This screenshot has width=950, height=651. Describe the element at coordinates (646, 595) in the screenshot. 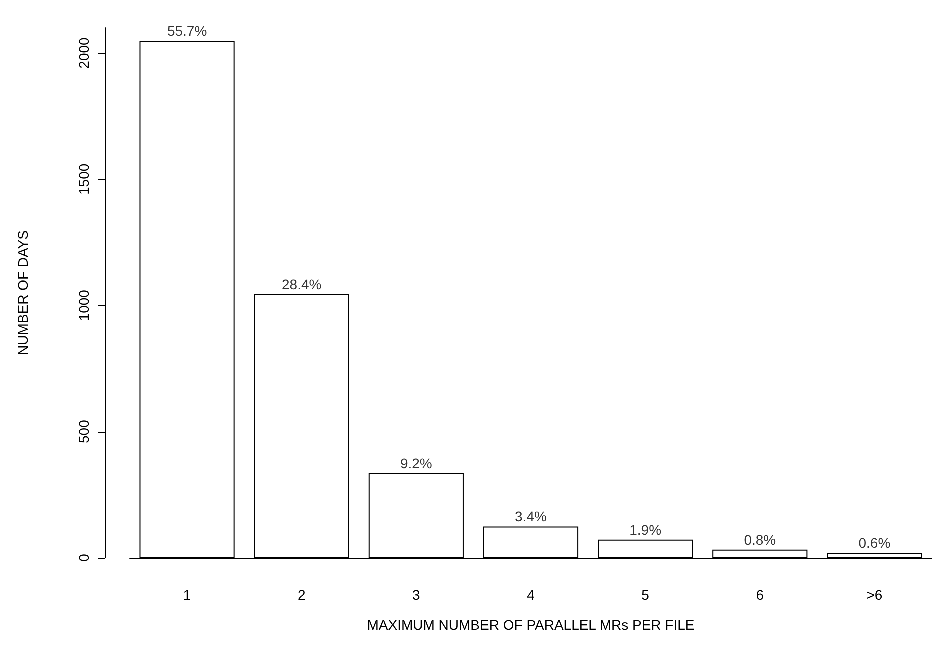

I see `x-tick-label: 5` at that location.